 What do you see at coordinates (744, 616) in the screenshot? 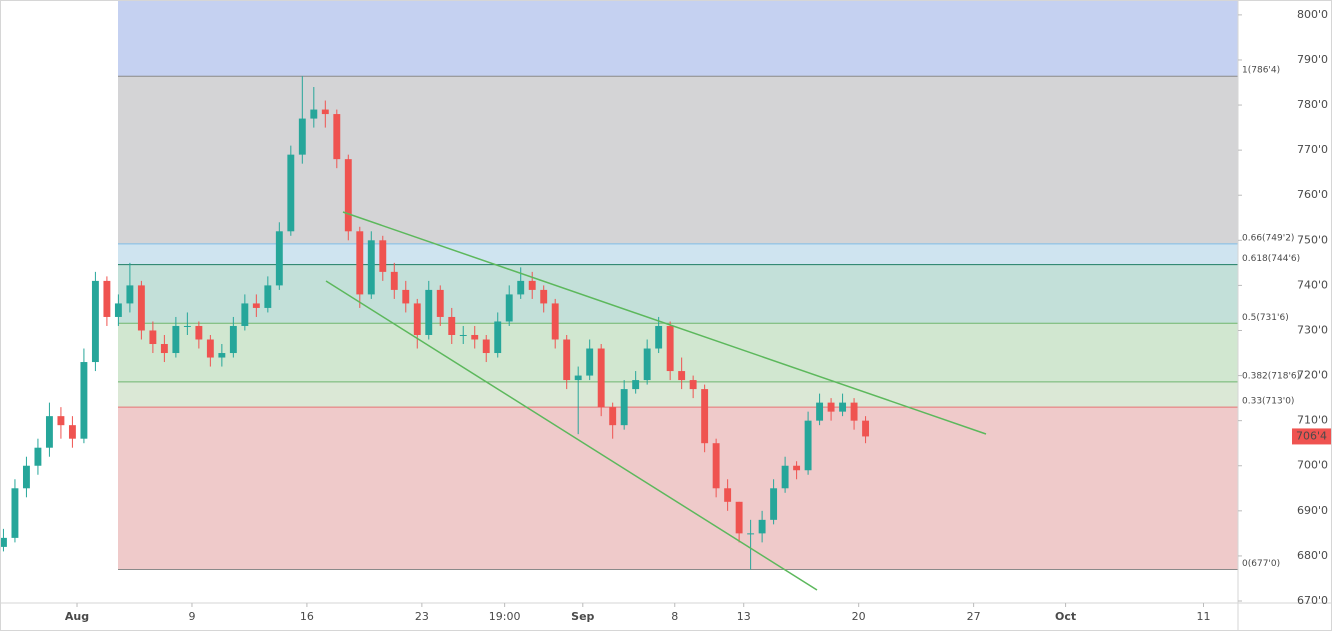
I see `x-tick-label: 13` at bounding box center [744, 616].